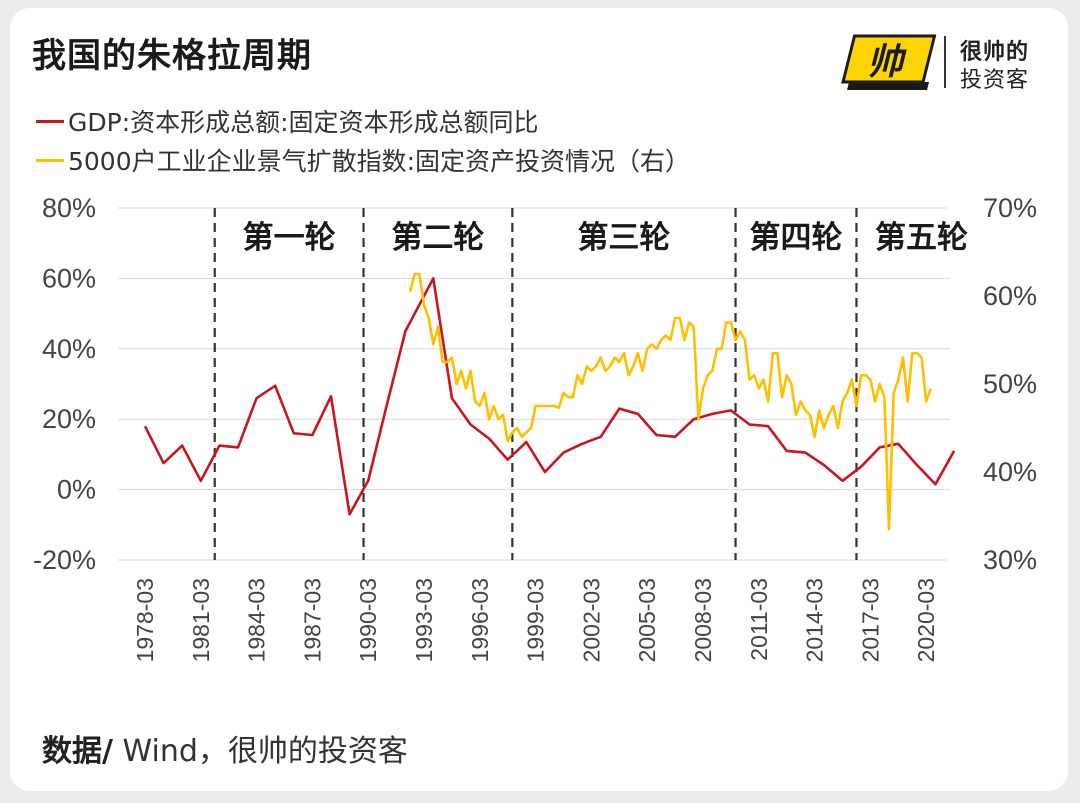 The height and width of the screenshot is (803, 1080). Describe the element at coordinates (312, 620) in the screenshot. I see `x-axis-tick: 1987-03` at that location.